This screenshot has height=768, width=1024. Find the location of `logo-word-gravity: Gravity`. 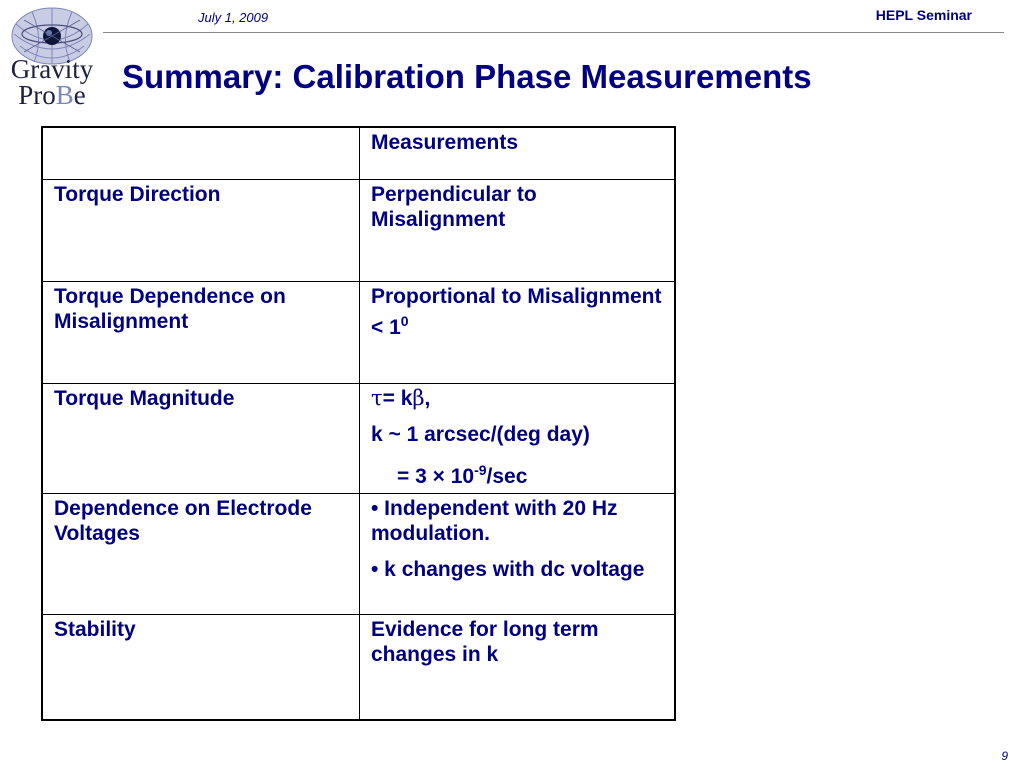

logo-word-gravity: Gravity is located at coordinates (52, 69).